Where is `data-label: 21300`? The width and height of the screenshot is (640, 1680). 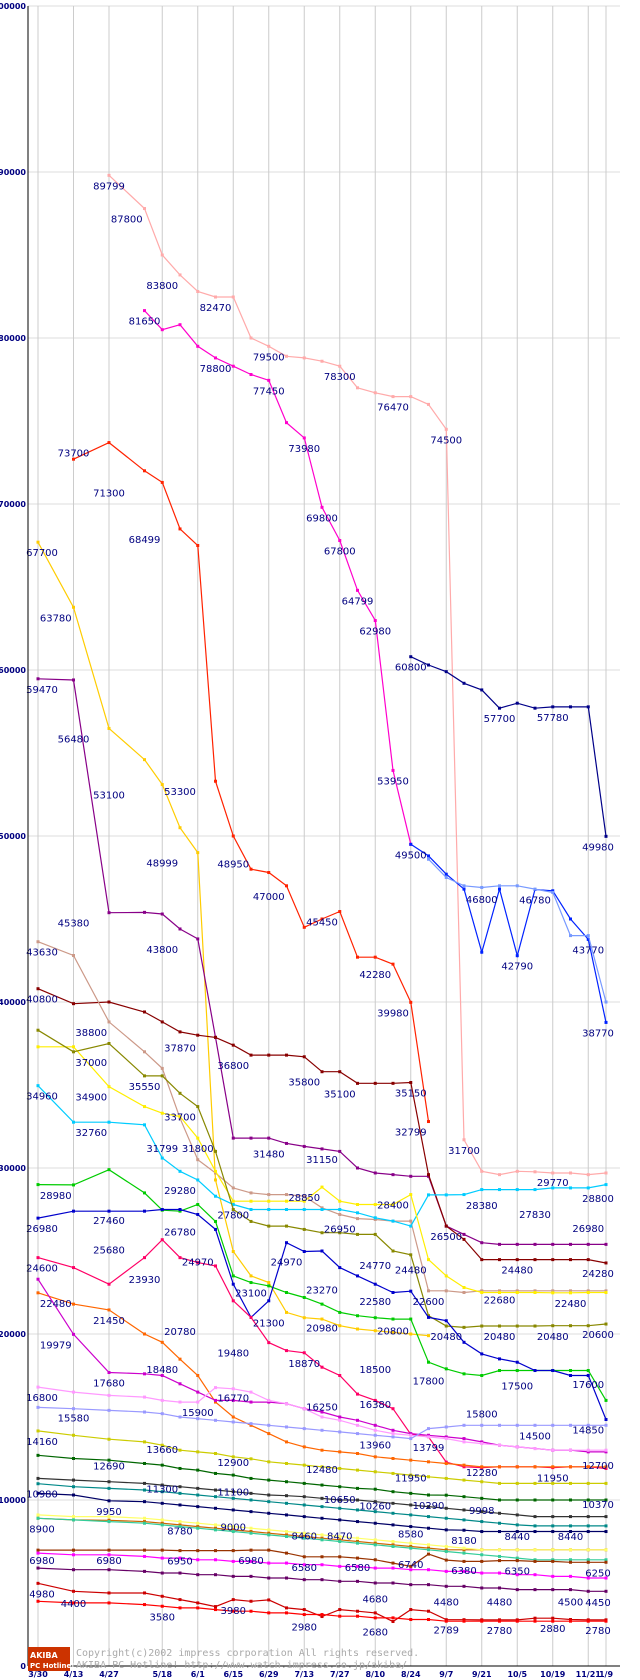 data-label: 21300 is located at coordinates (269, 1323).